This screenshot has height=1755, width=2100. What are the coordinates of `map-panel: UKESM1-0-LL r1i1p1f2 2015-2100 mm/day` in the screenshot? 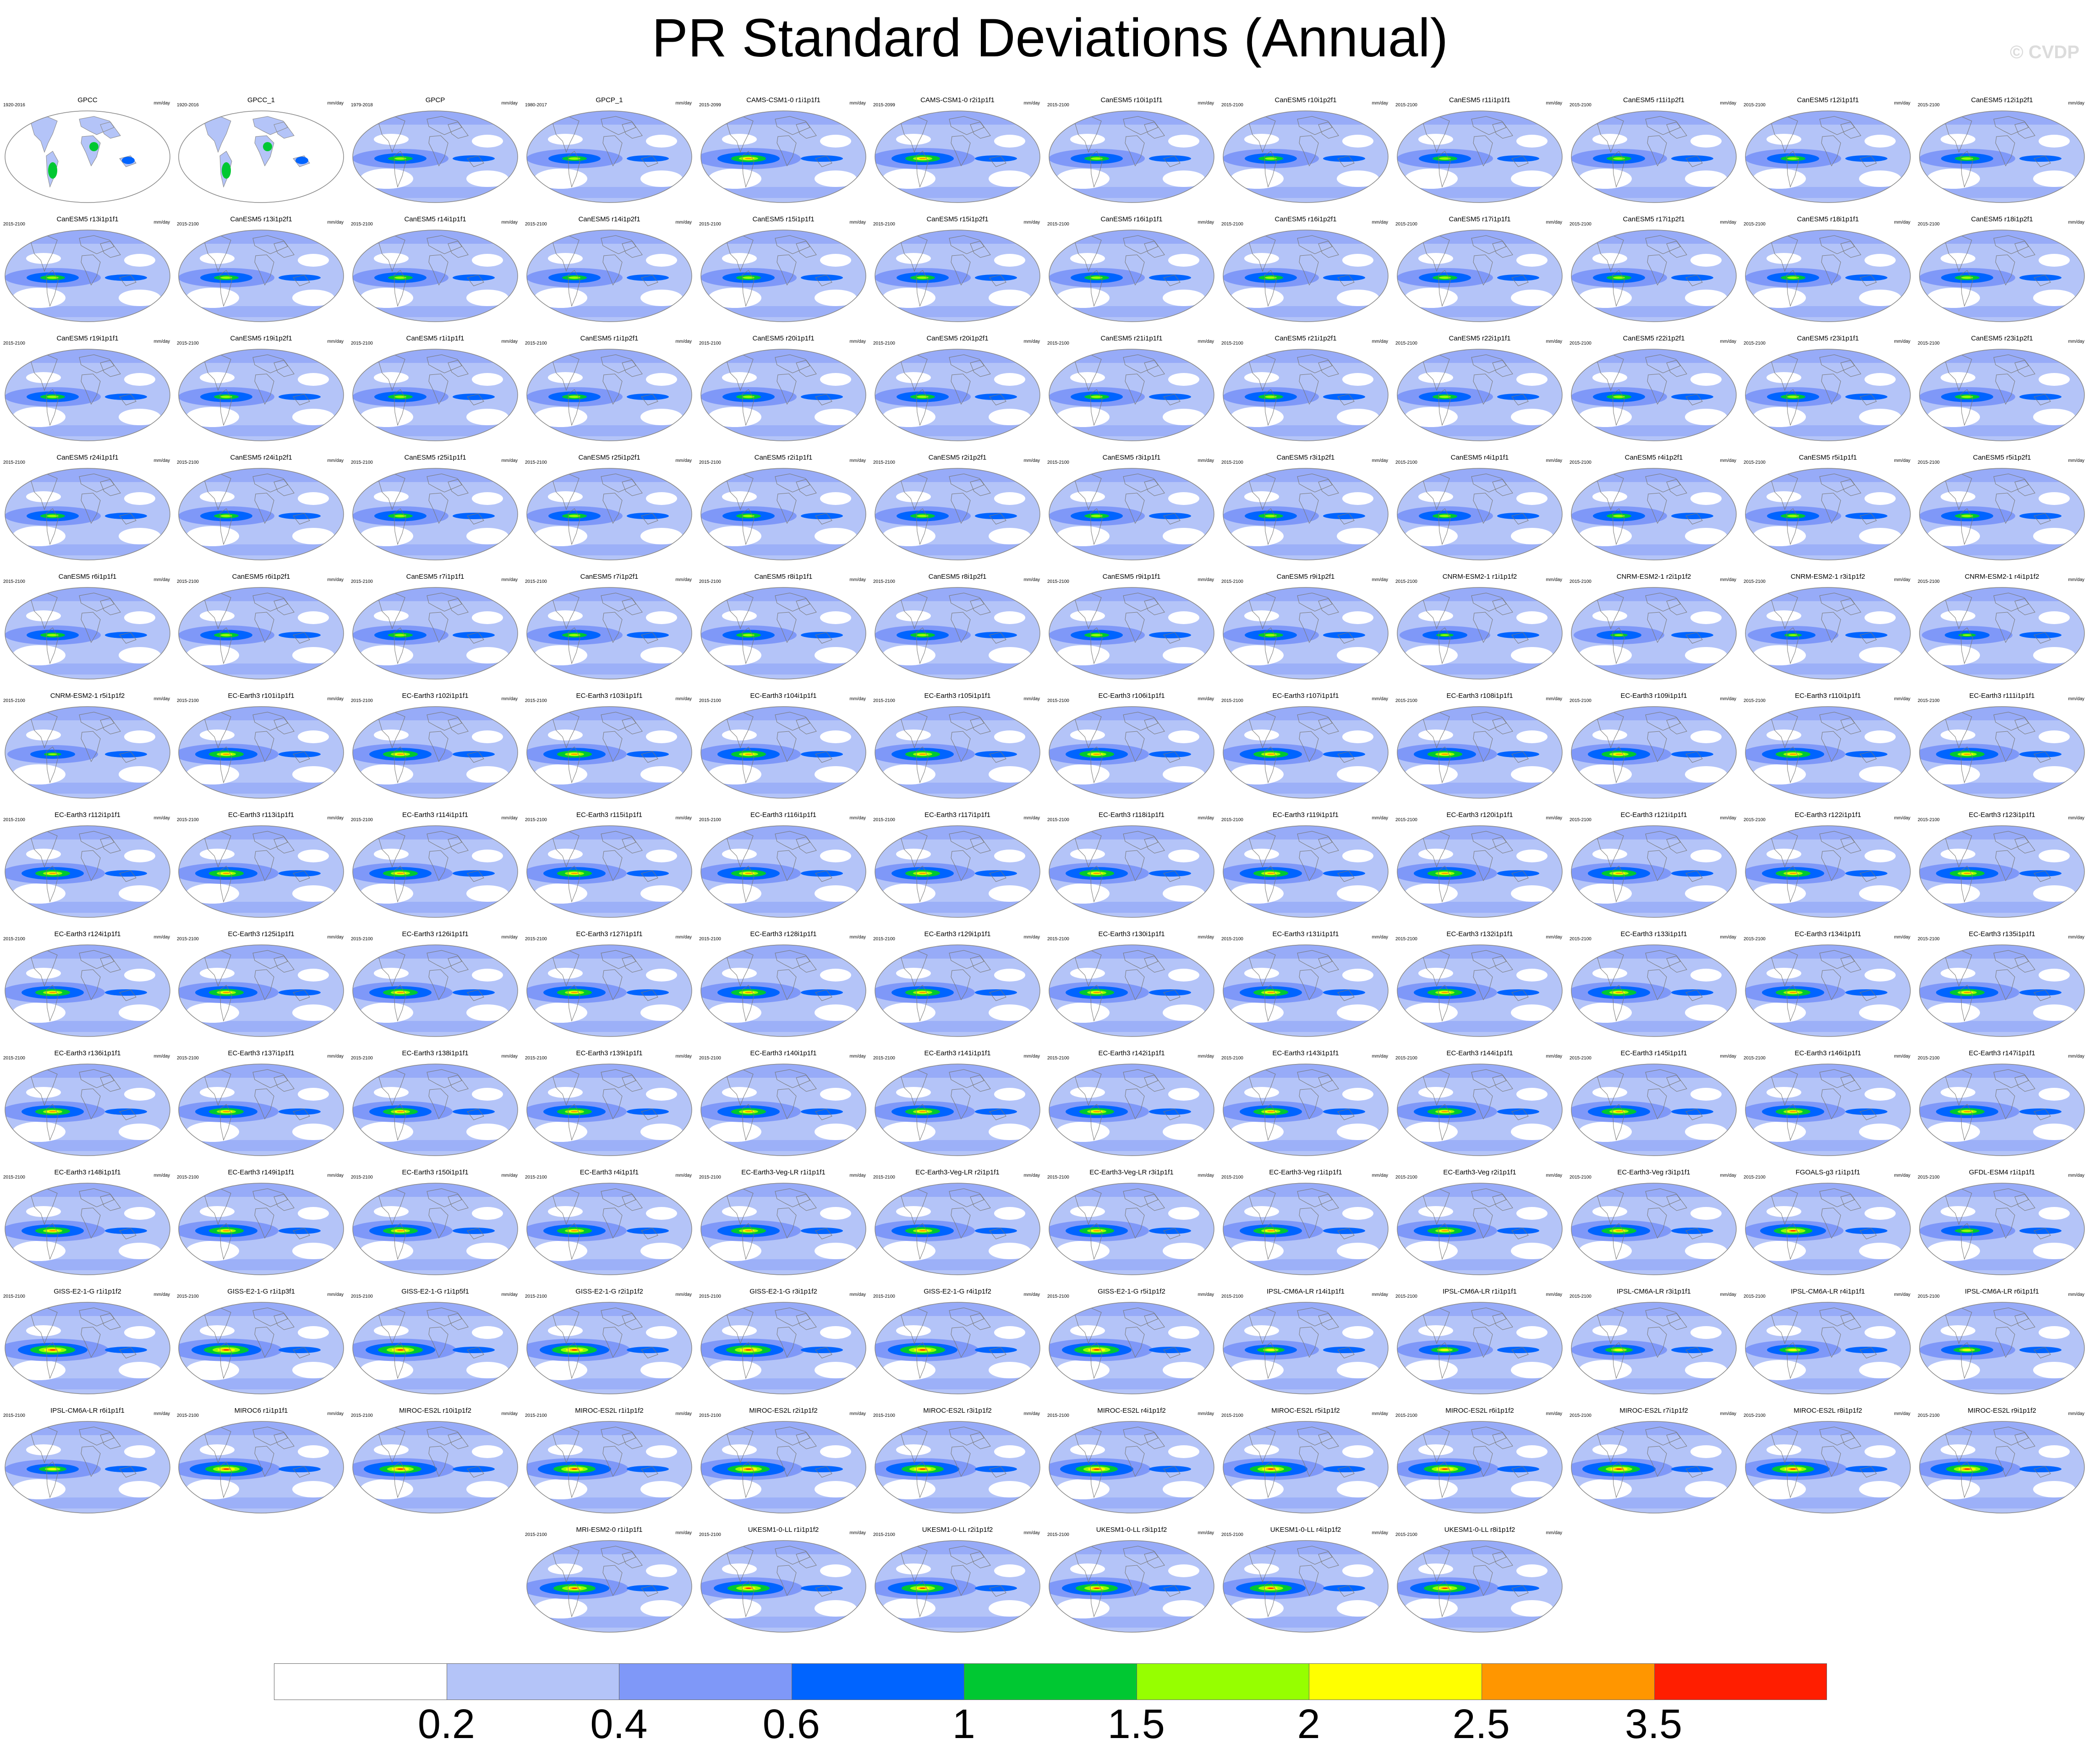 It's located at (783, 1582).